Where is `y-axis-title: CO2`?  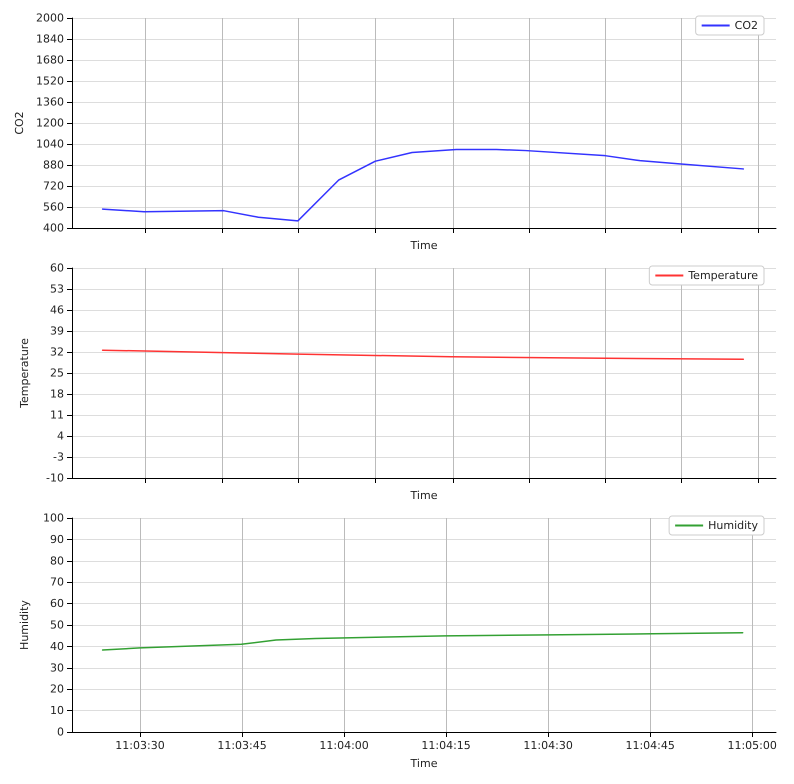 y-axis-title: CO2 is located at coordinates (19, 123).